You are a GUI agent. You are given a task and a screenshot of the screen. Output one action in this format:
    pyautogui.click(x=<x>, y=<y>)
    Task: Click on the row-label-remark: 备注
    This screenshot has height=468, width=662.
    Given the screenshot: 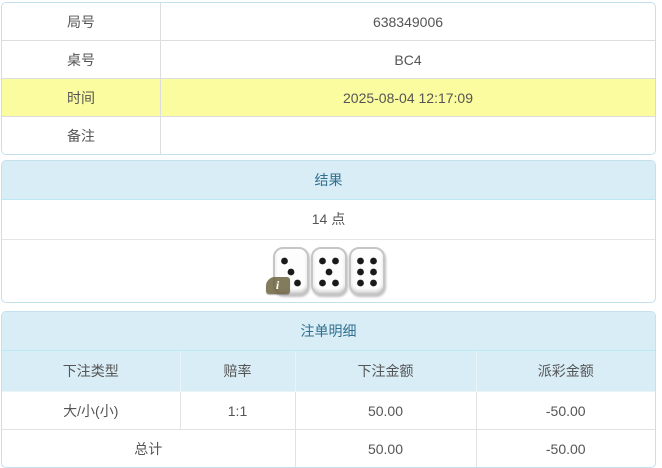 What is the action you would take?
    pyautogui.click(x=81, y=135)
    